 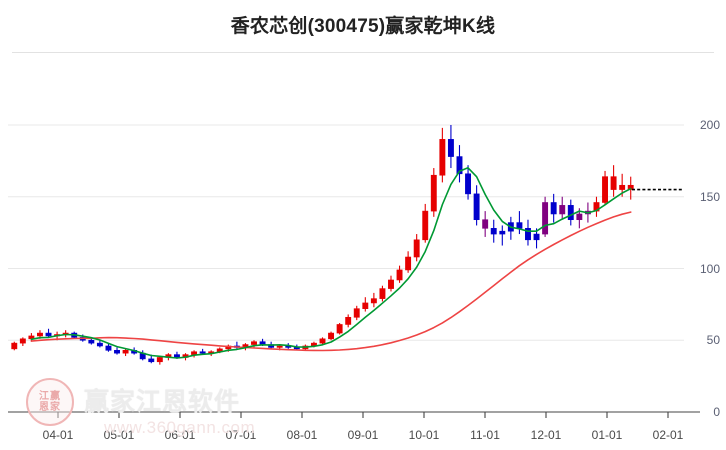 I want to click on y-axis-label: 50, so click(x=713, y=340).